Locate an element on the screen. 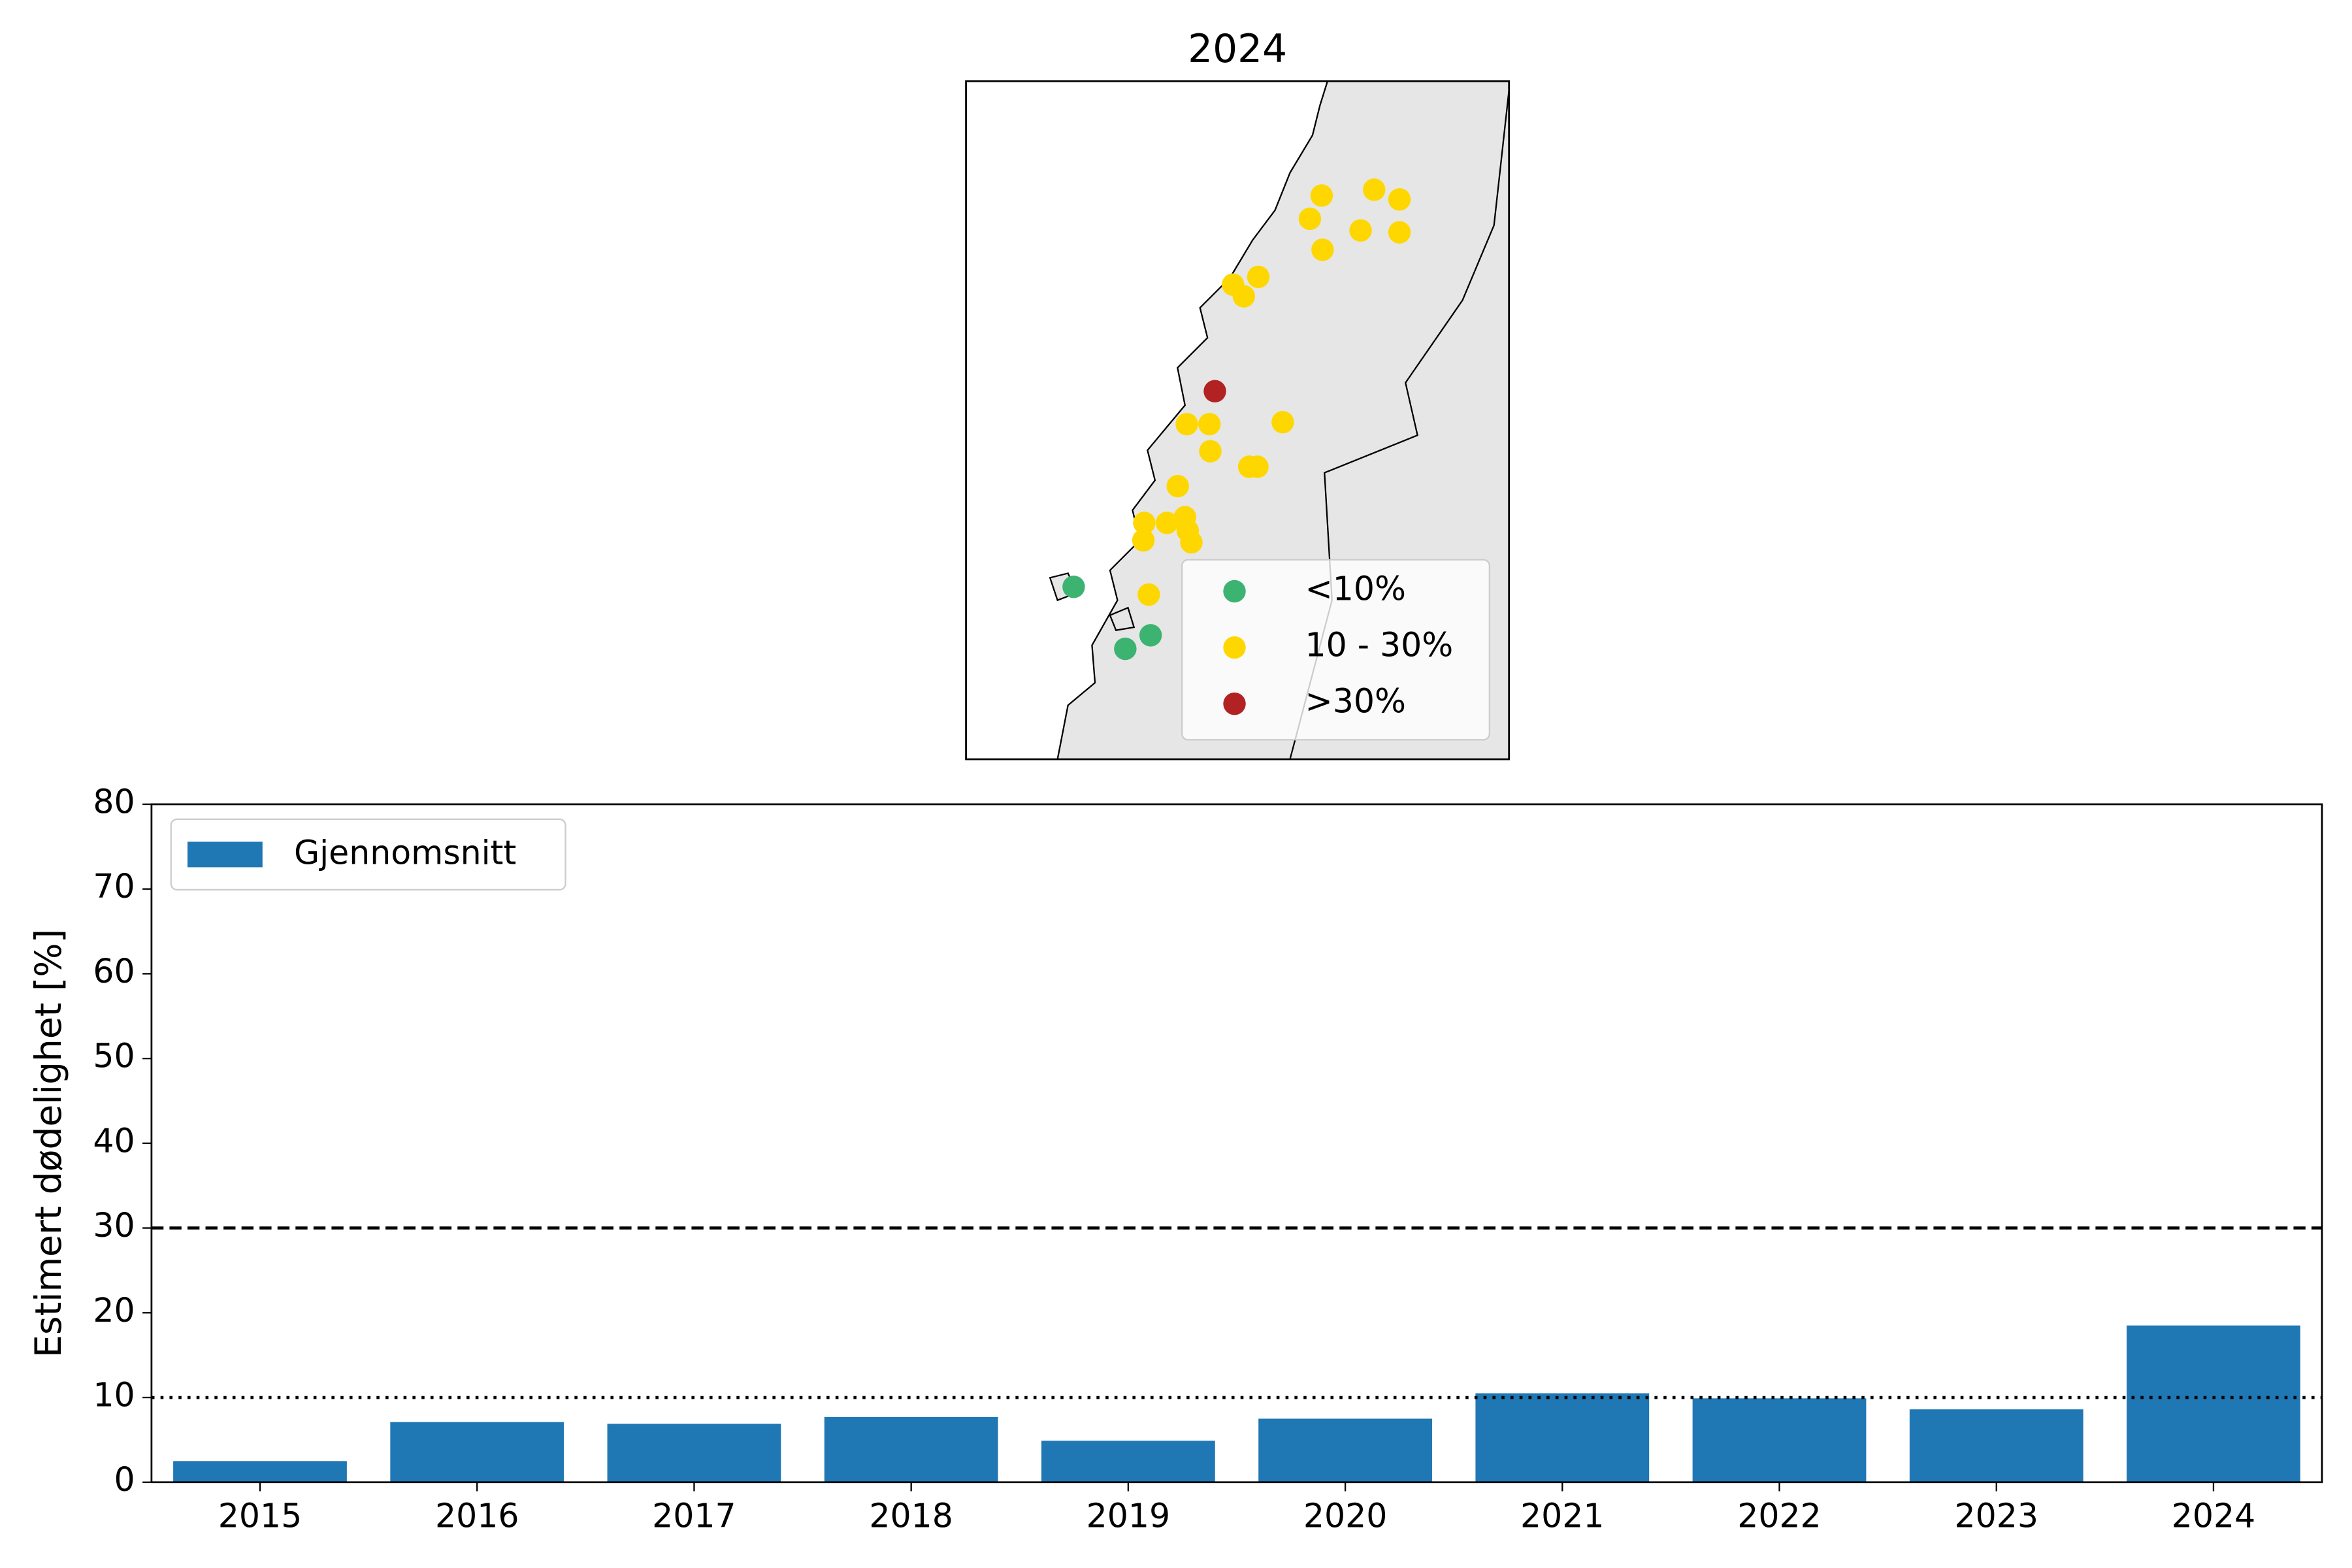  x-tick-label: 2017 is located at coordinates (694, 1515).